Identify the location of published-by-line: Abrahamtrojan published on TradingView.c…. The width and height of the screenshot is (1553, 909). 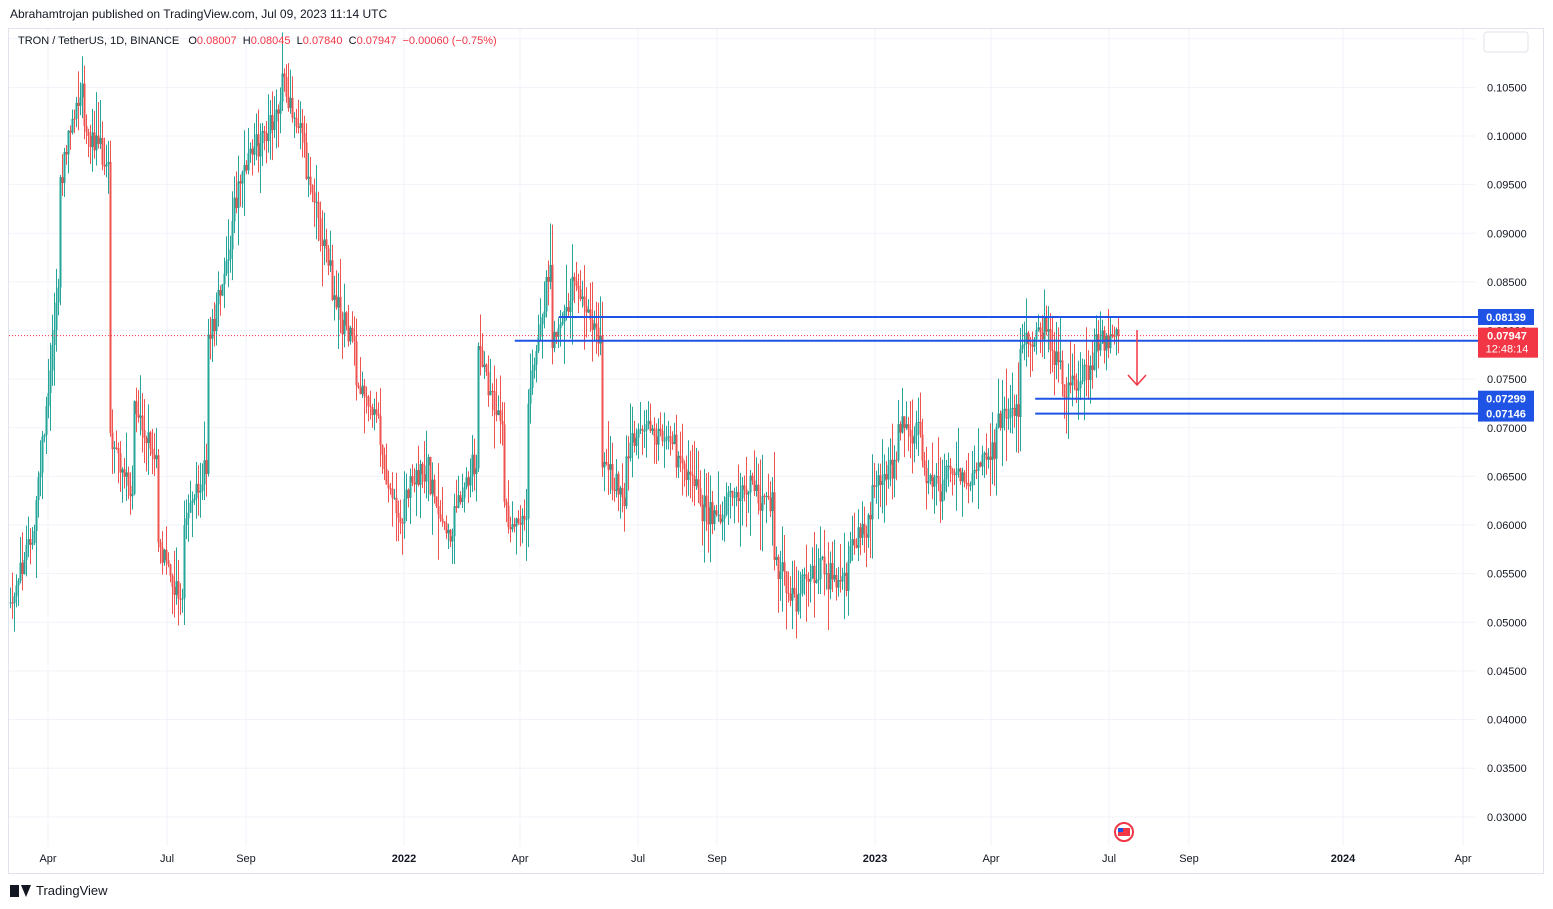
(199, 14).